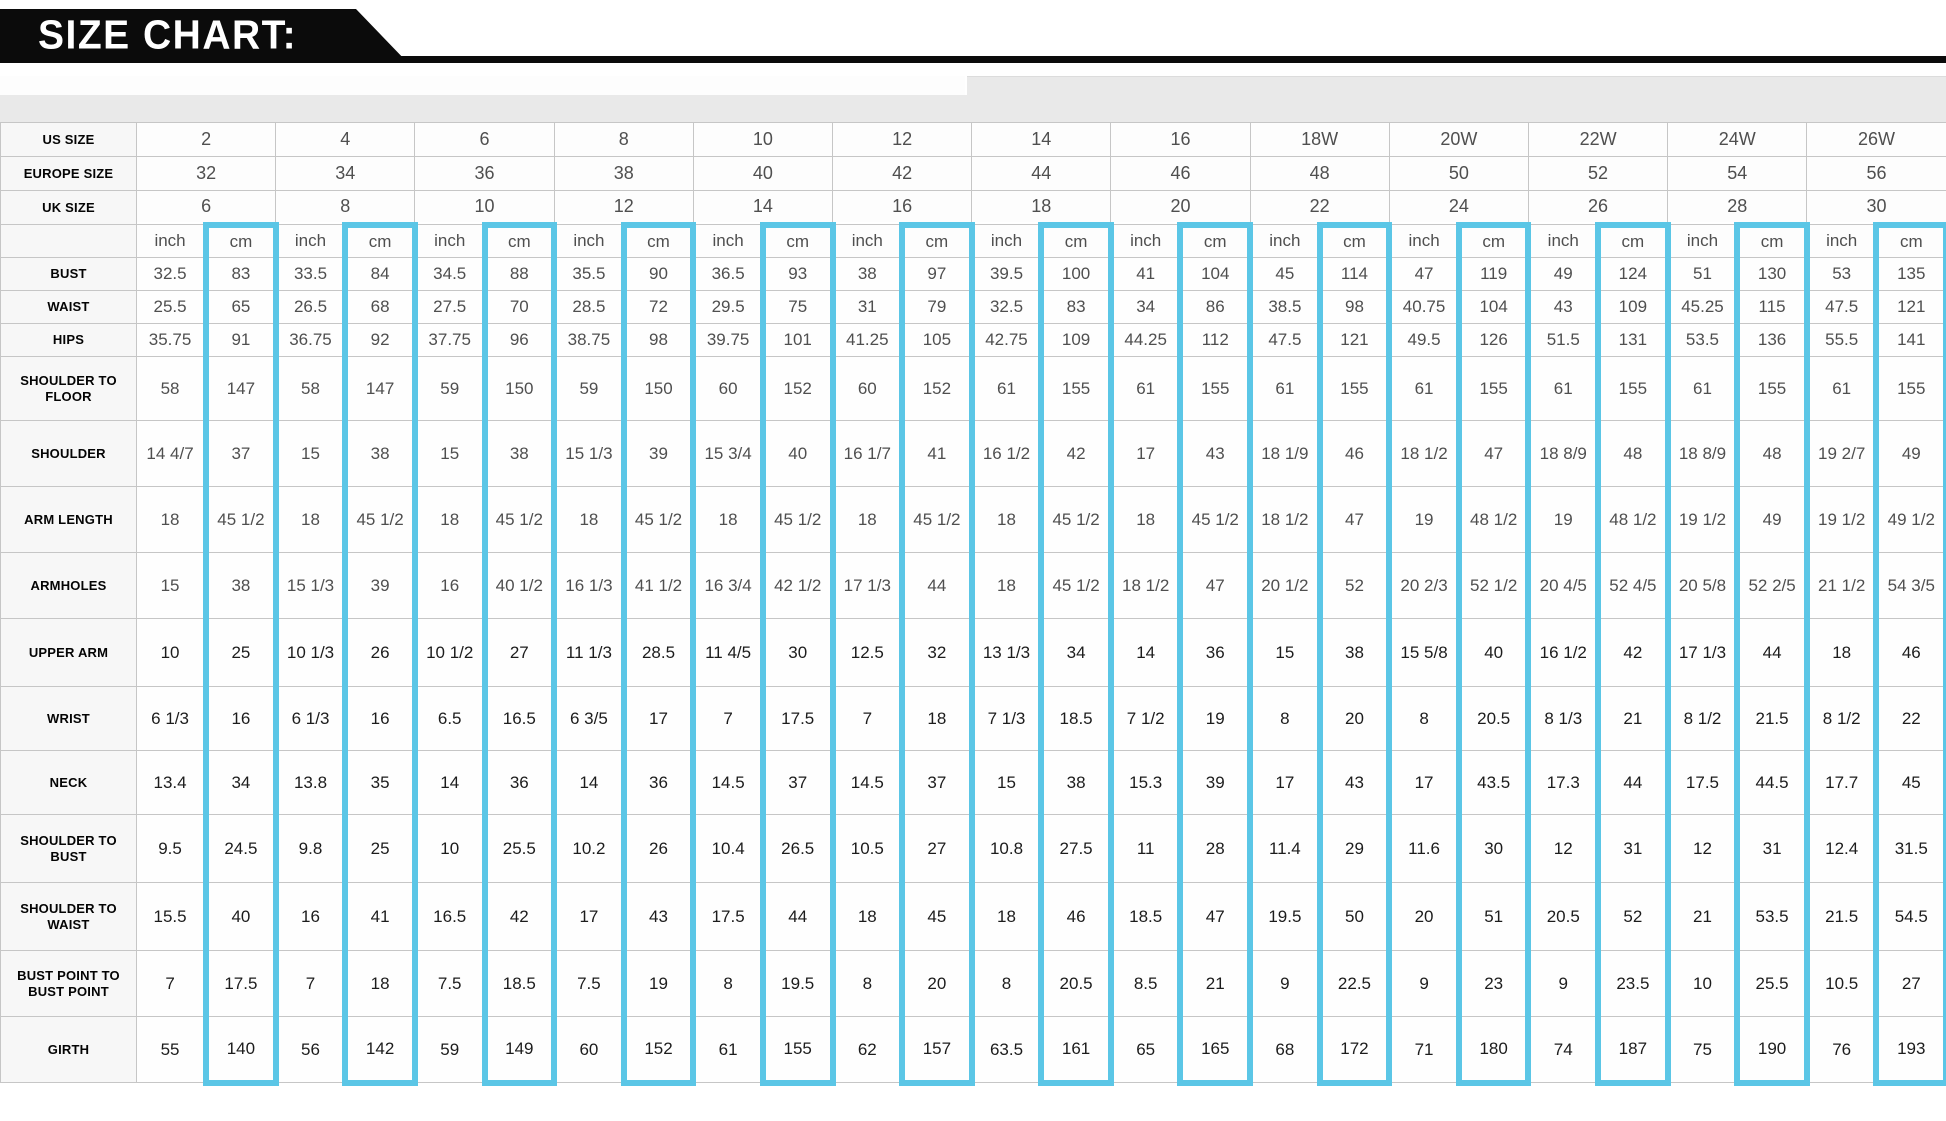 This screenshot has width=1946, height=1121. I want to click on unit-cell-inch: inch, so click(867, 241).